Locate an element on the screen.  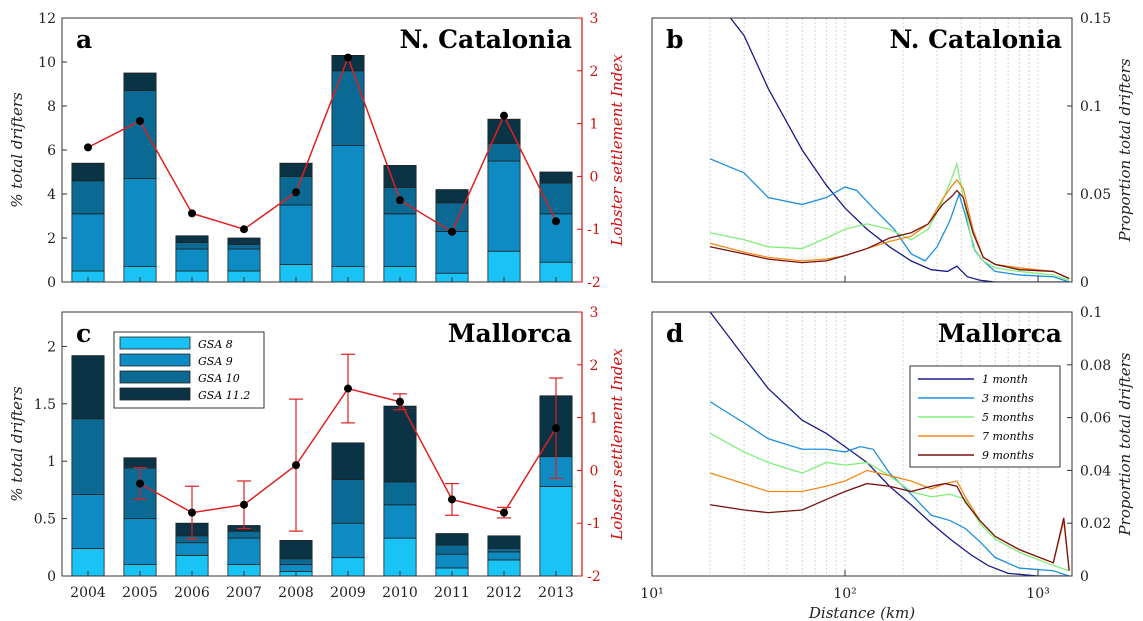
bar-a-2005-s1 is located at coordinates (140, 223).